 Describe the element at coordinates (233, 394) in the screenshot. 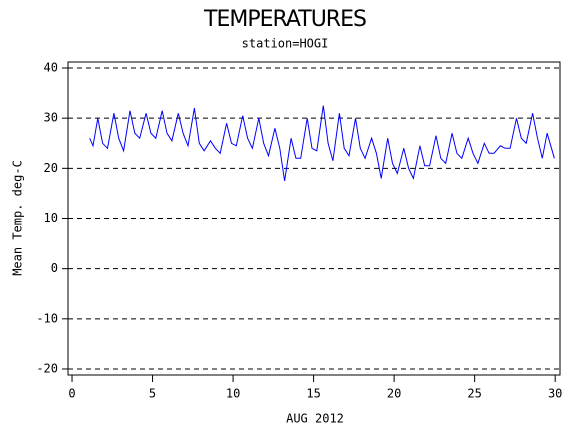

I see `x-tick-label: 10` at that location.